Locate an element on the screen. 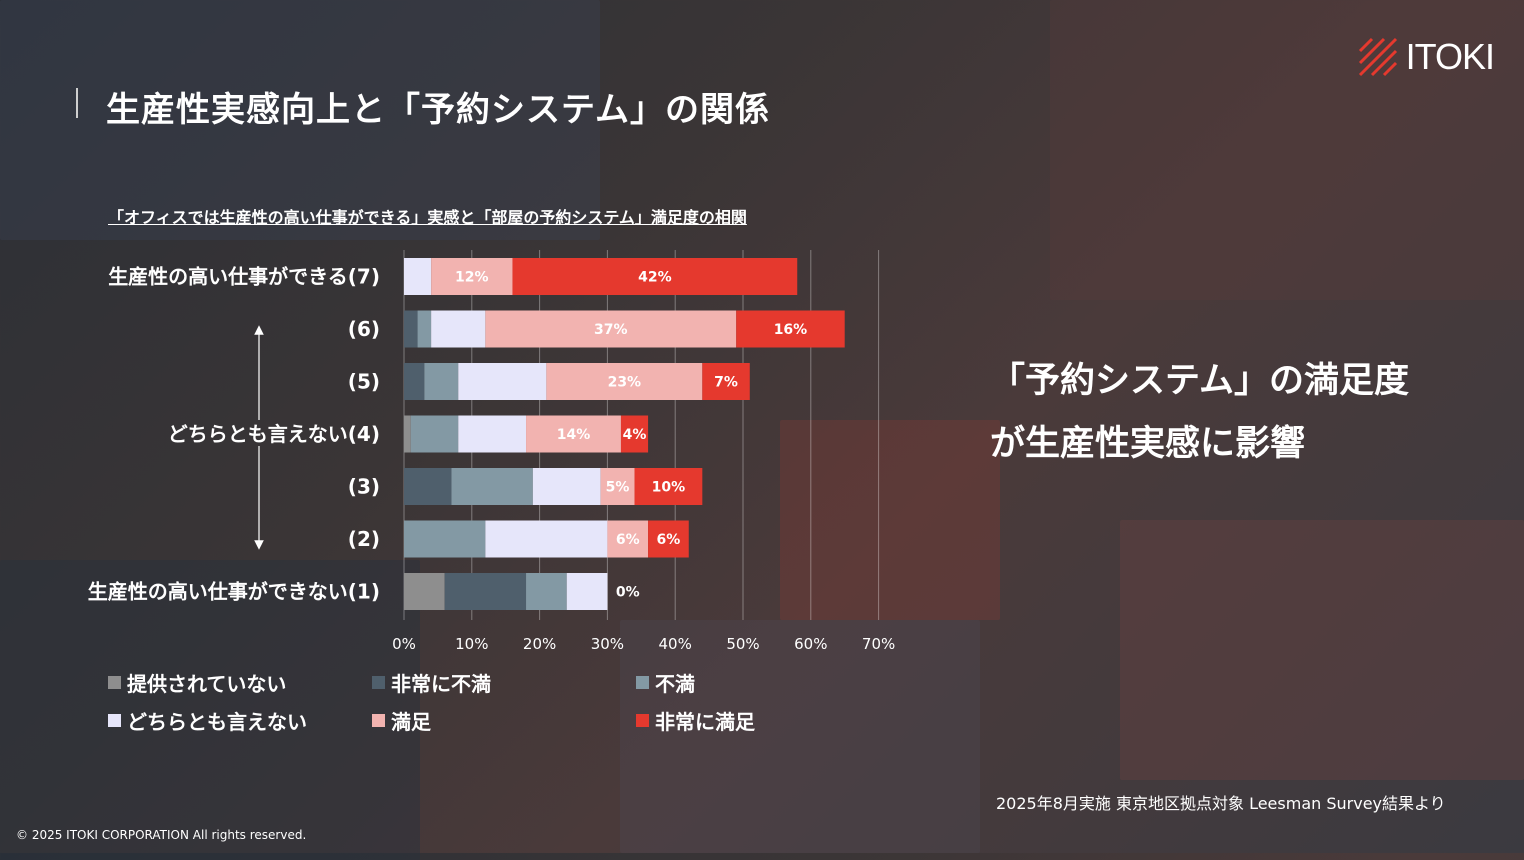 Image resolution: width=1524 pixels, height=860 pixels. data-label: 4% is located at coordinates (635, 435).